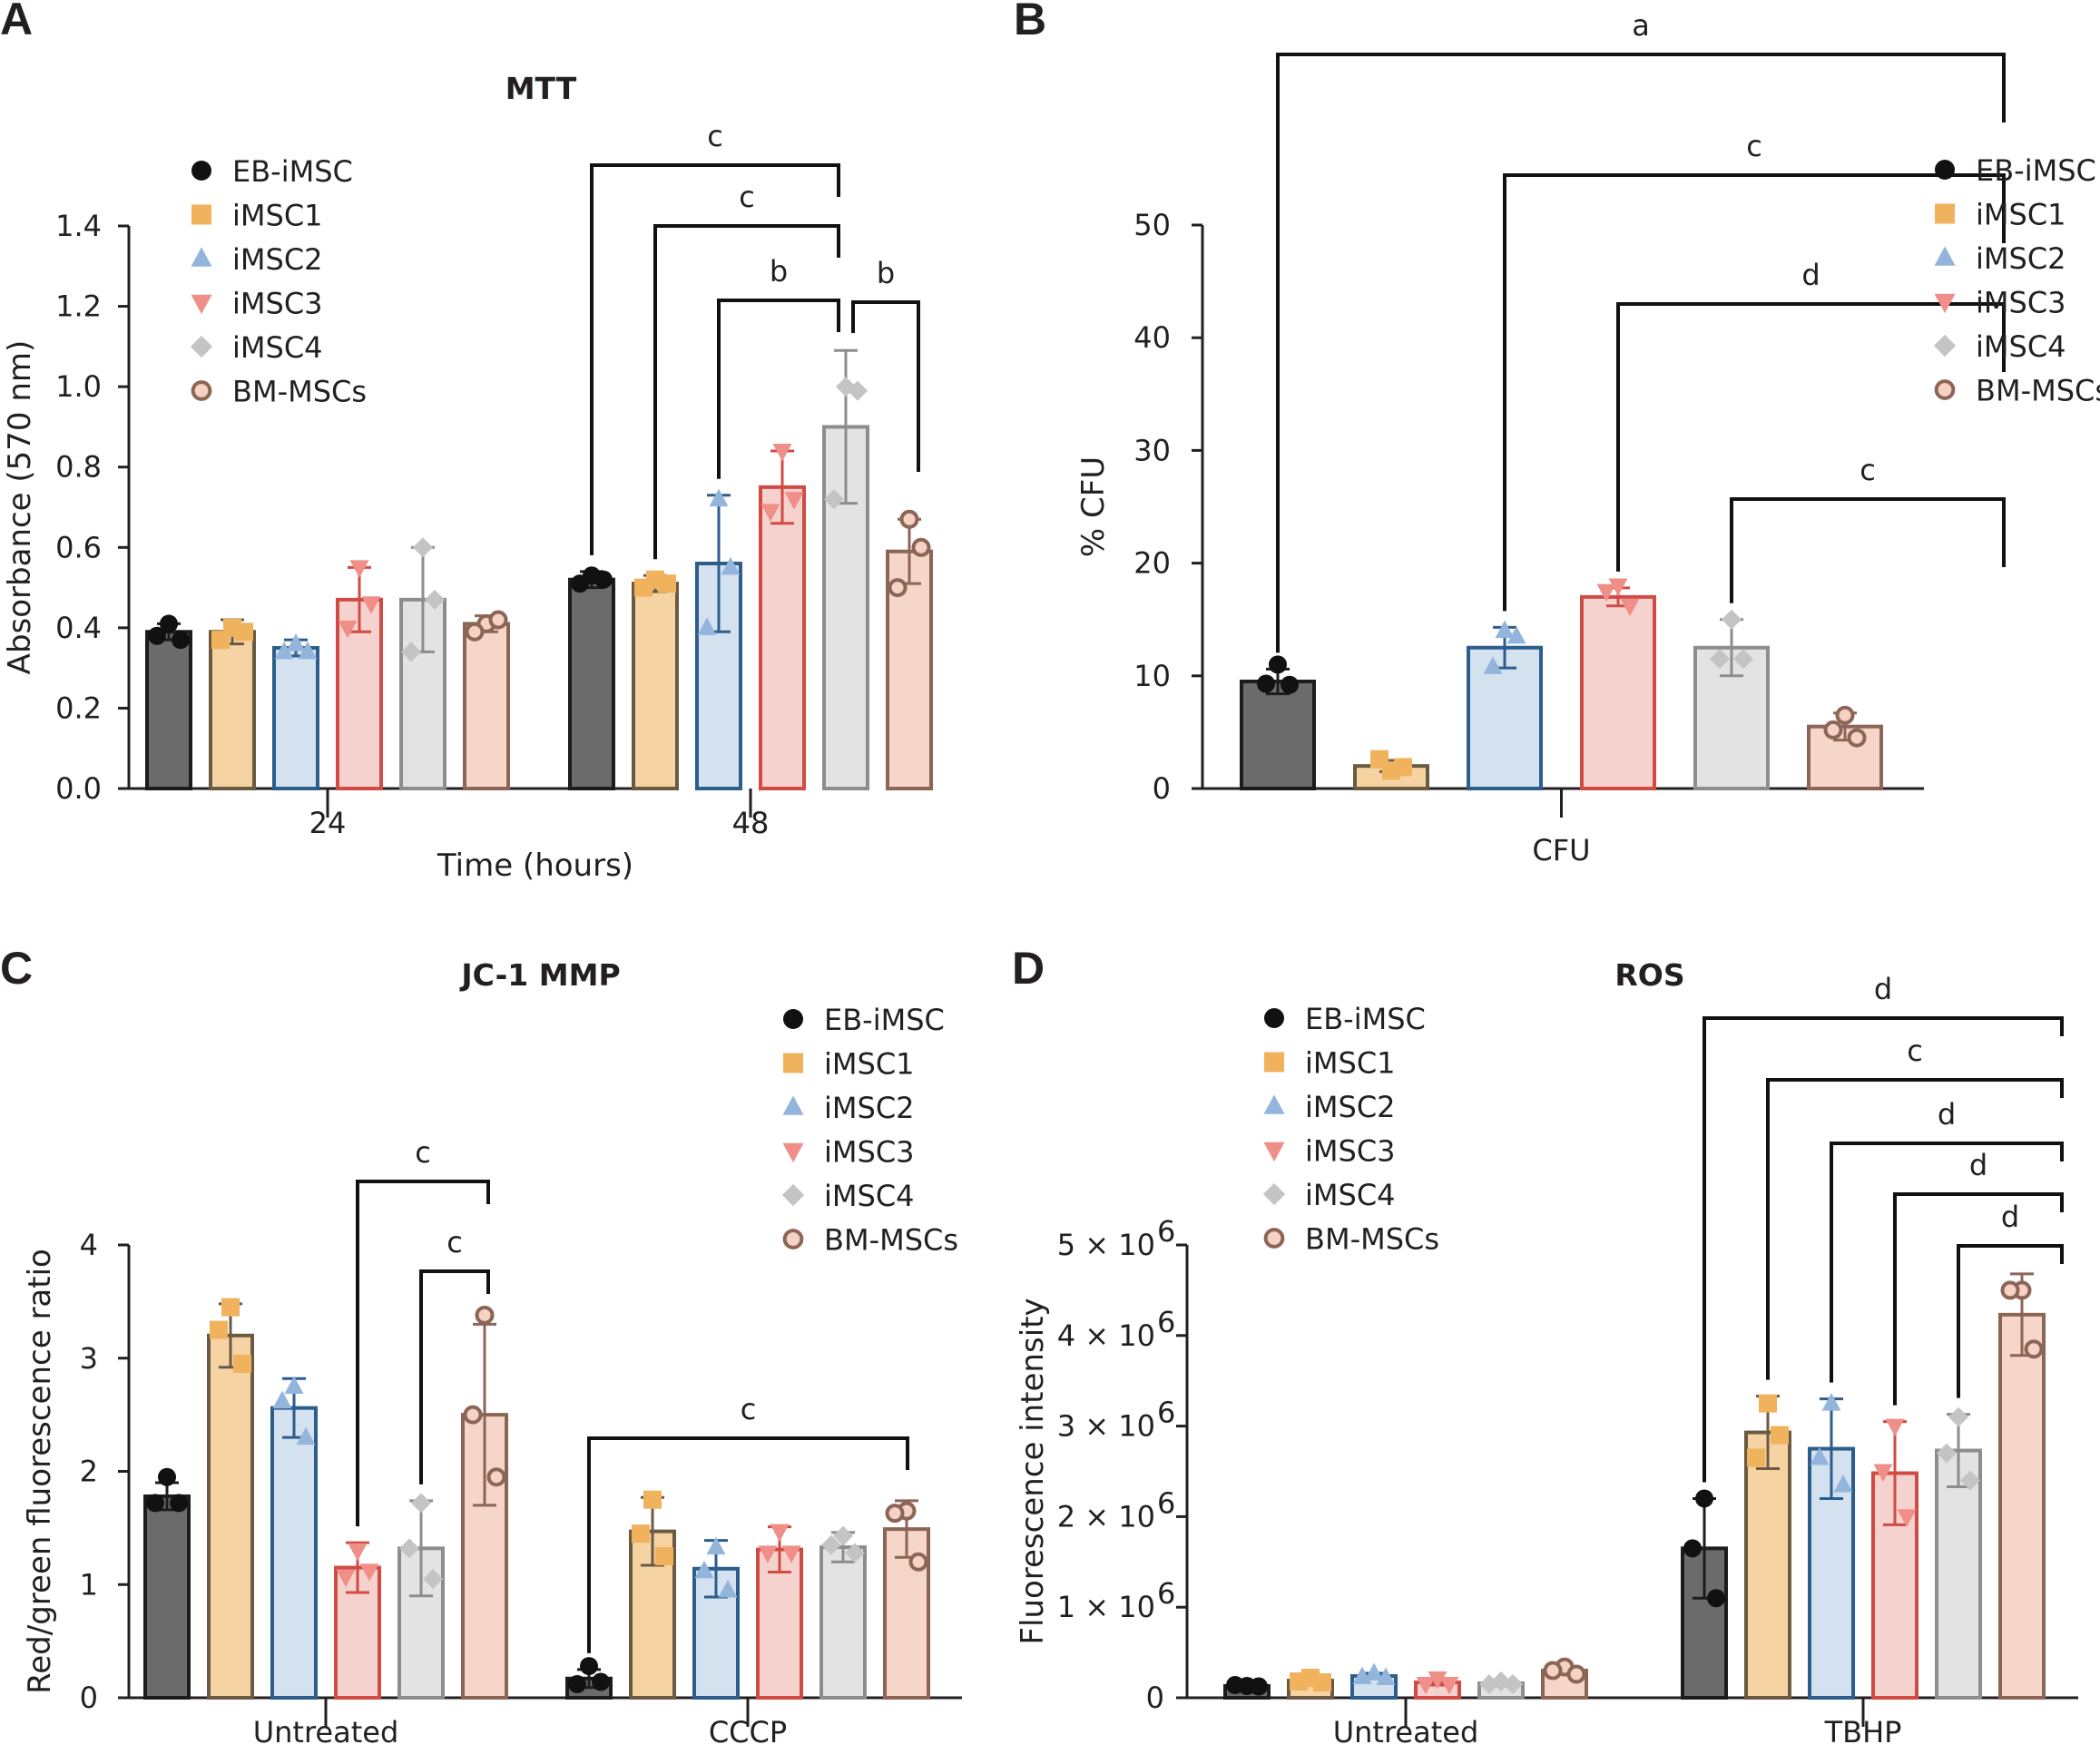 The height and width of the screenshot is (1764, 2100). Describe the element at coordinates (751, 823) in the screenshot. I see `x-tick-label: 48` at that location.